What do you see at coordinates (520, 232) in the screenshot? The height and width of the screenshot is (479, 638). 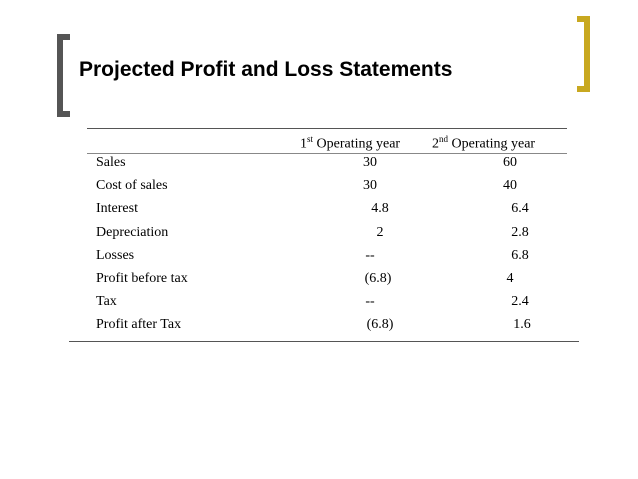 I see `year2-value: 2.8` at bounding box center [520, 232].